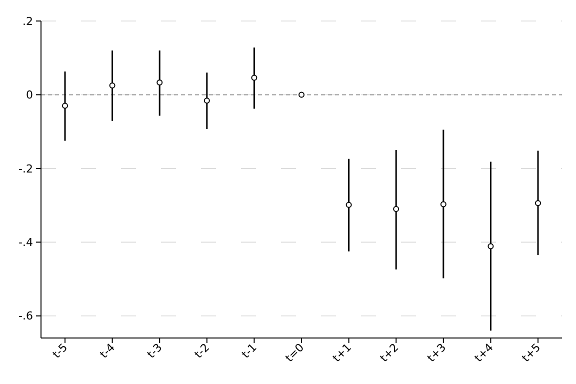  I want to click on x-tick-label: t+1, so click(342, 352).